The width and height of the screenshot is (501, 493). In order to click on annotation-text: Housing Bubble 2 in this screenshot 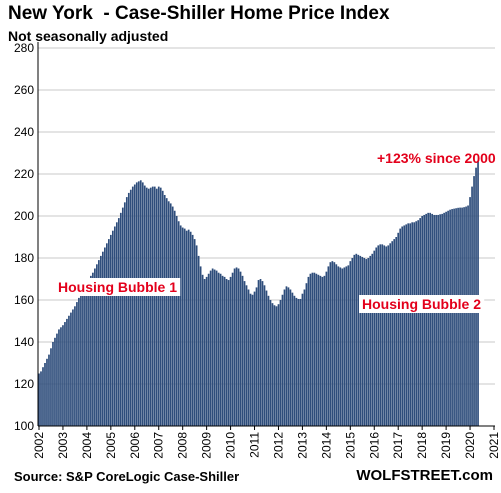, I will do `click(421, 304)`.